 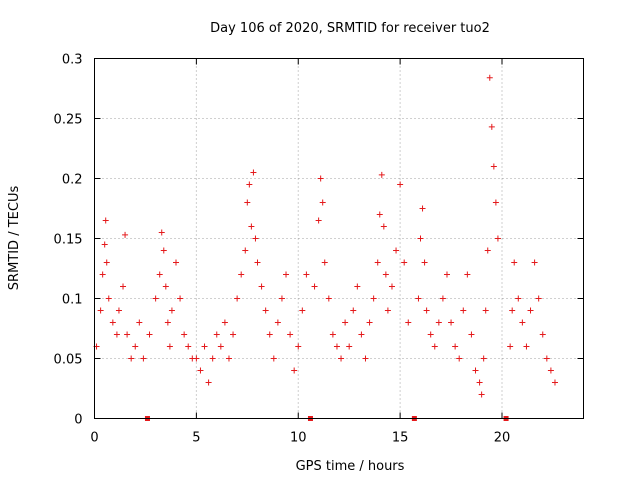 What do you see at coordinates (78, 420) in the screenshot?
I see `y-tick-label: 0` at bounding box center [78, 420].